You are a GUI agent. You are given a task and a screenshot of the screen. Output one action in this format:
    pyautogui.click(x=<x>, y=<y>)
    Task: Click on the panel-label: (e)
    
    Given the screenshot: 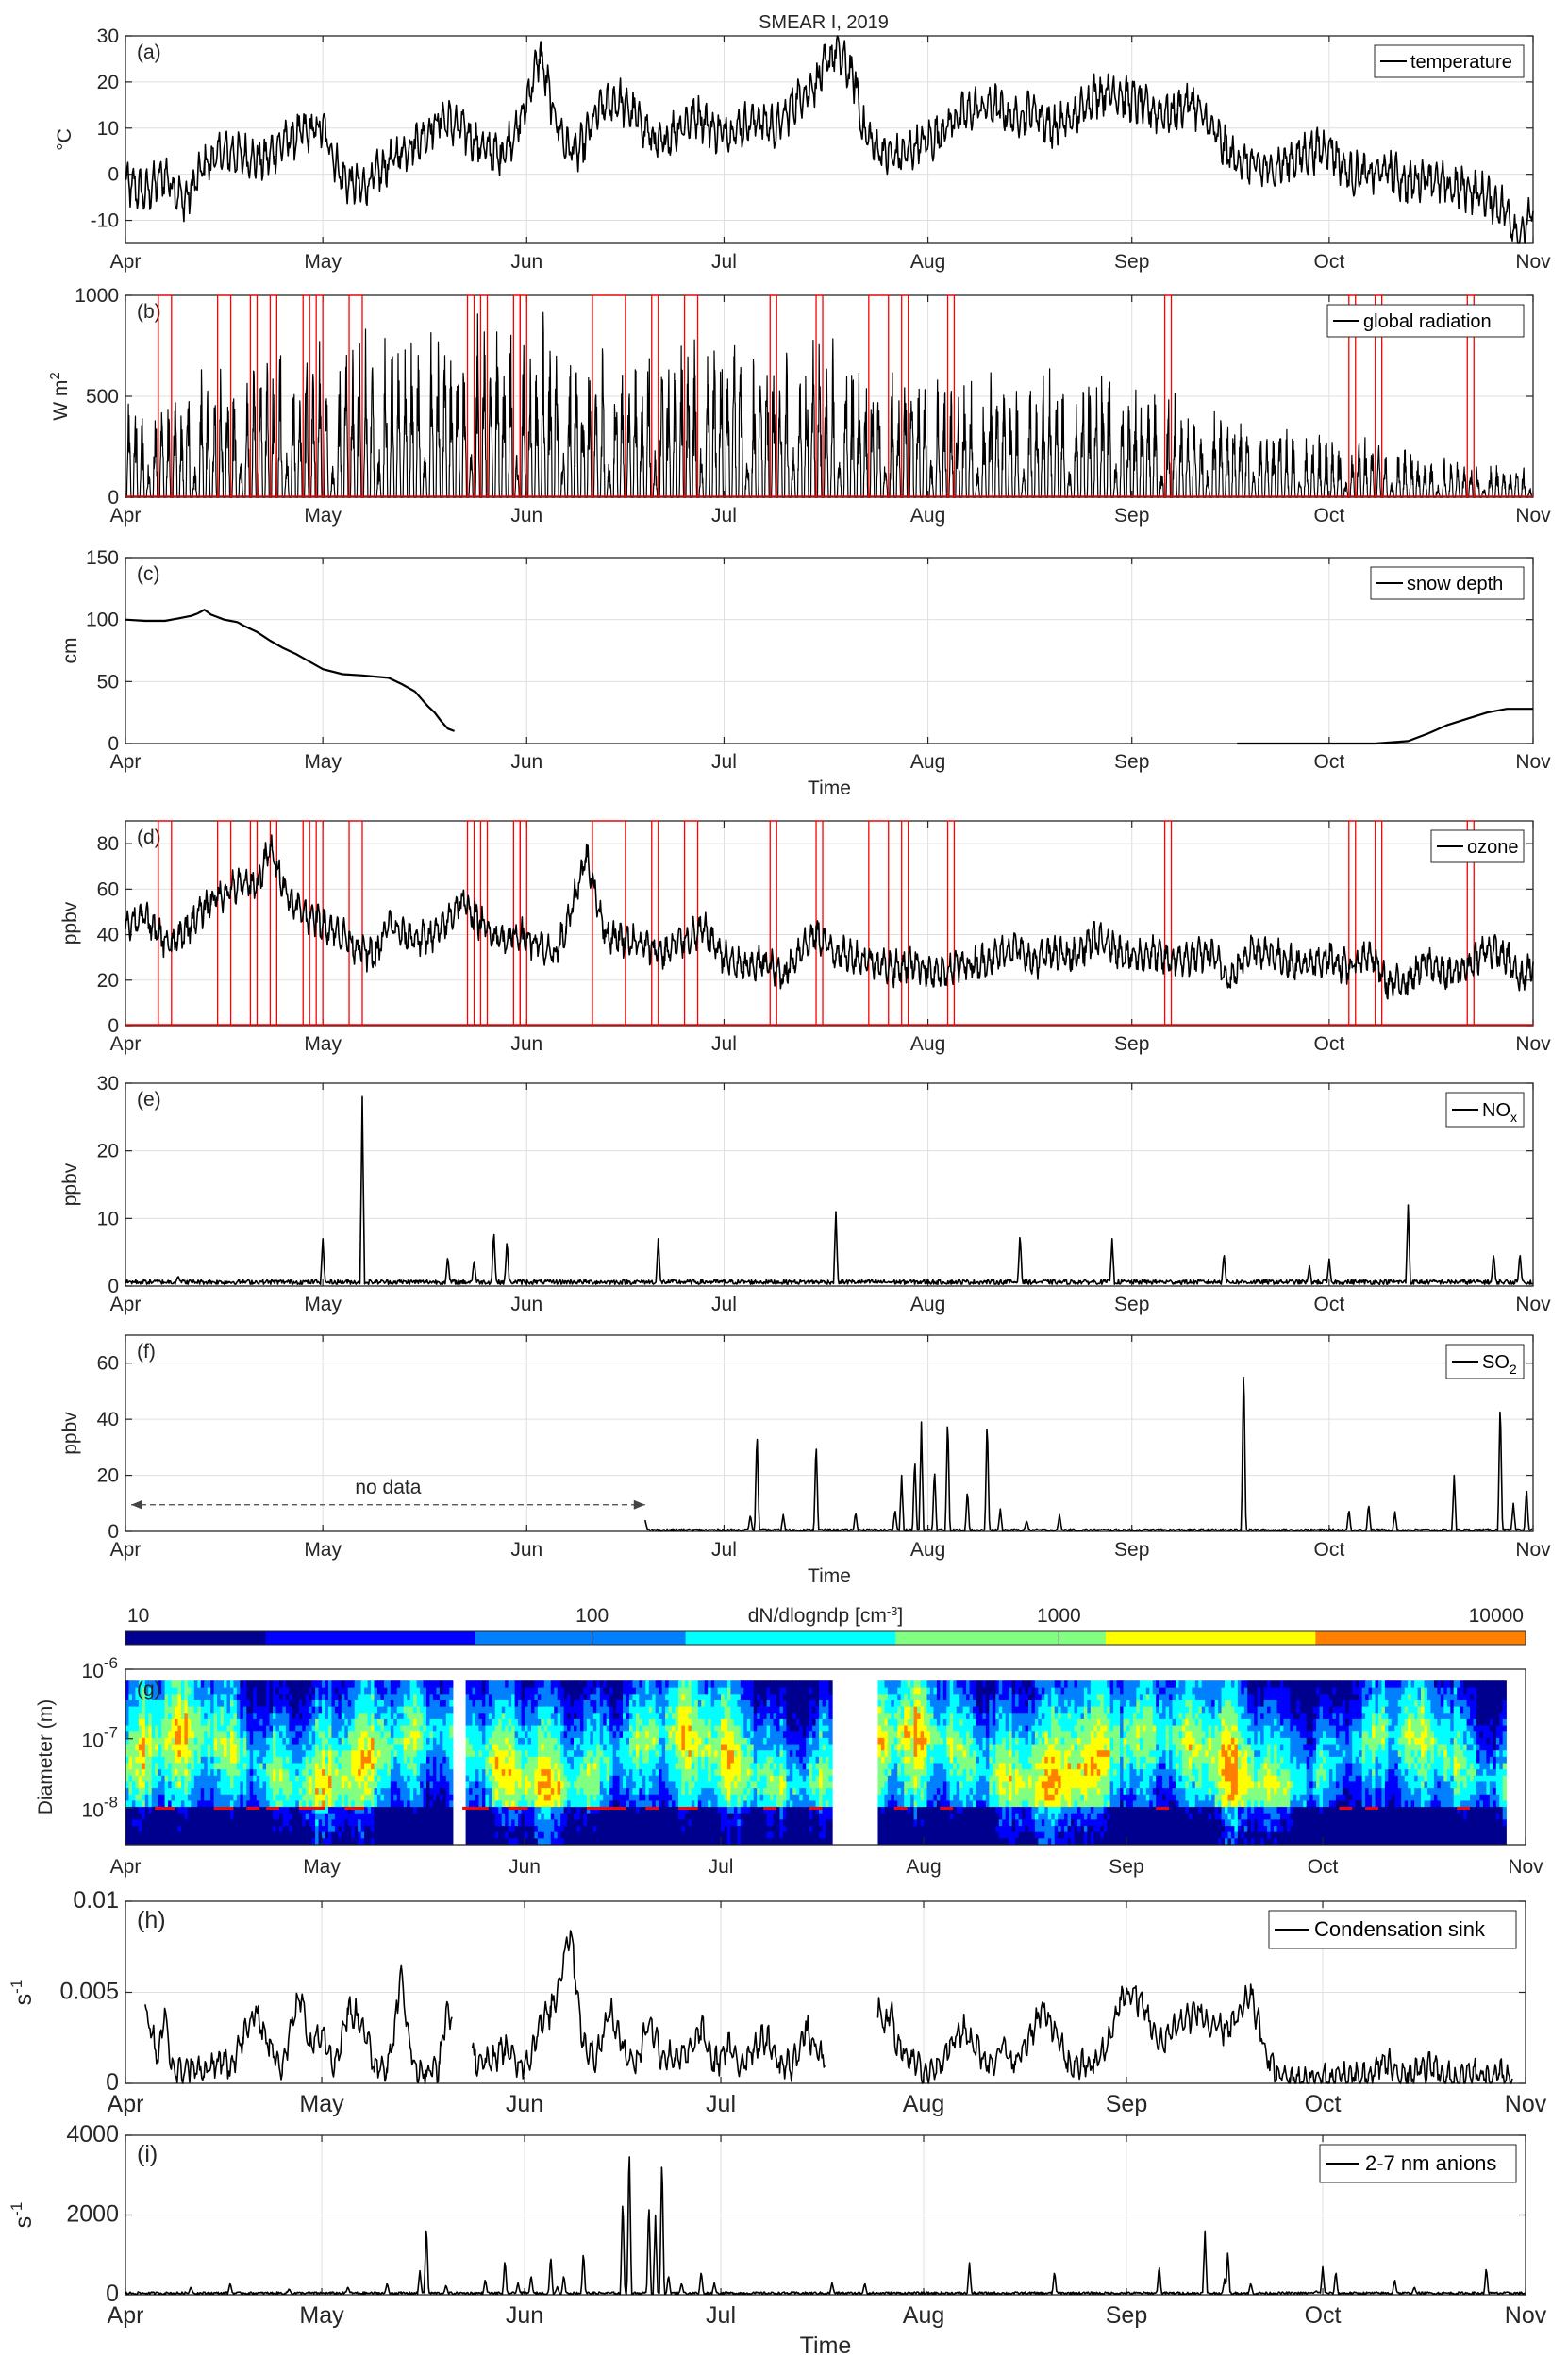 What is the action you would take?
    pyautogui.click(x=149, y=1100)
    